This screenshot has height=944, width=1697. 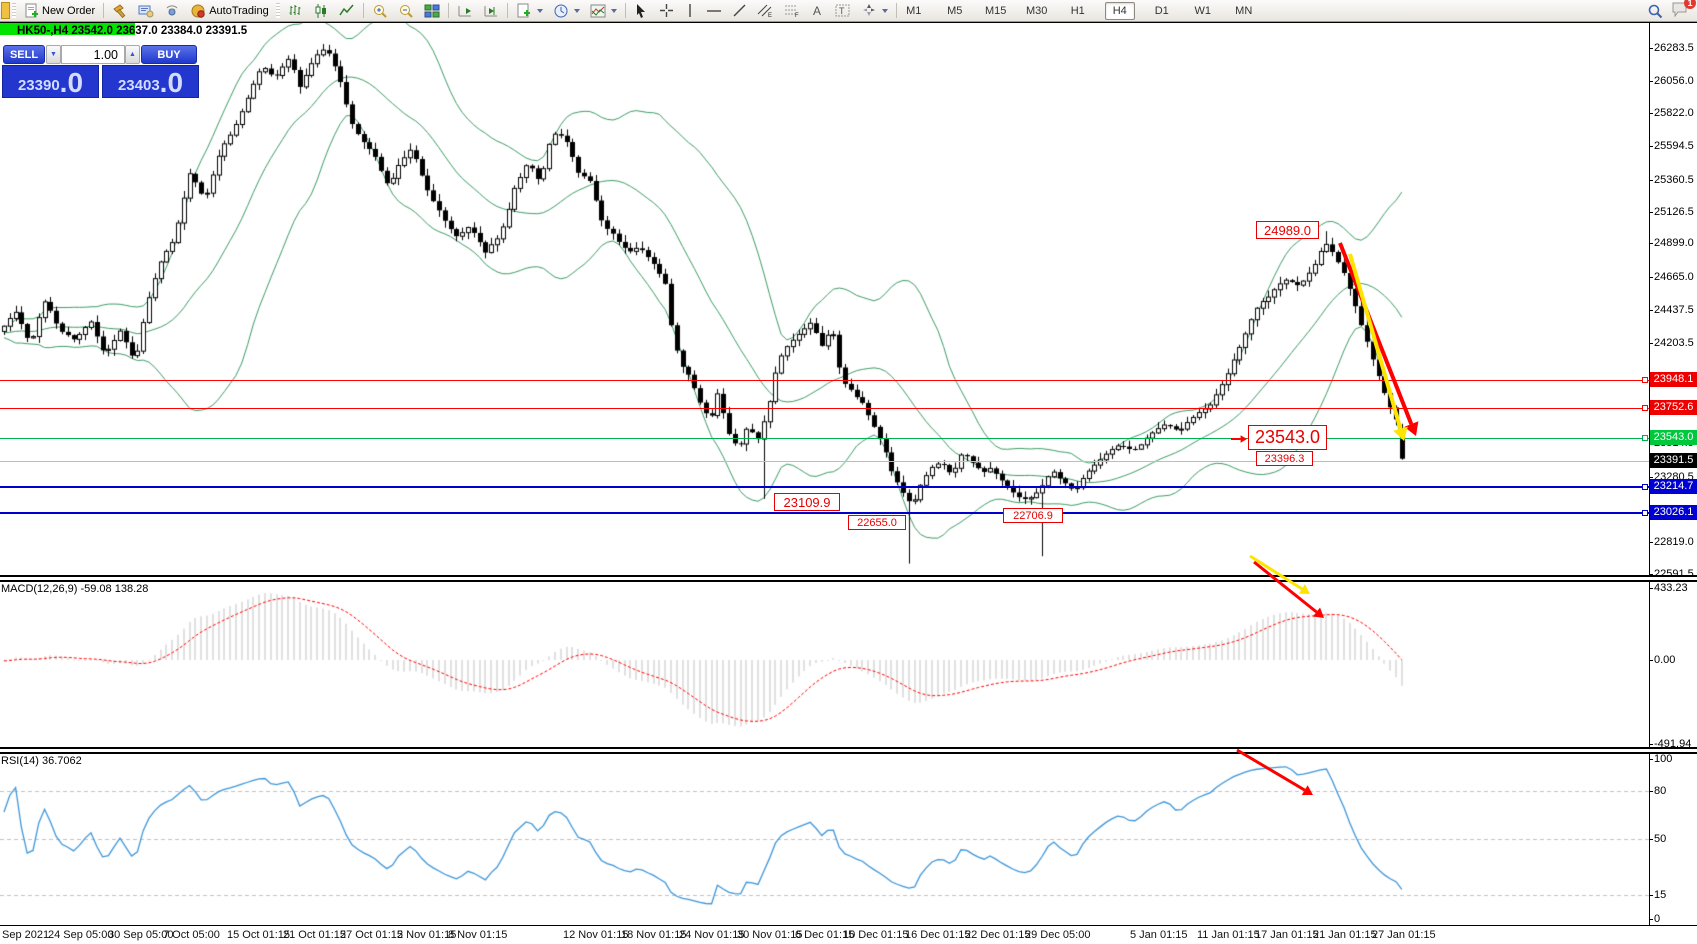 I want to click on horizontal-line-23026.1, so click(x=824, y=513).